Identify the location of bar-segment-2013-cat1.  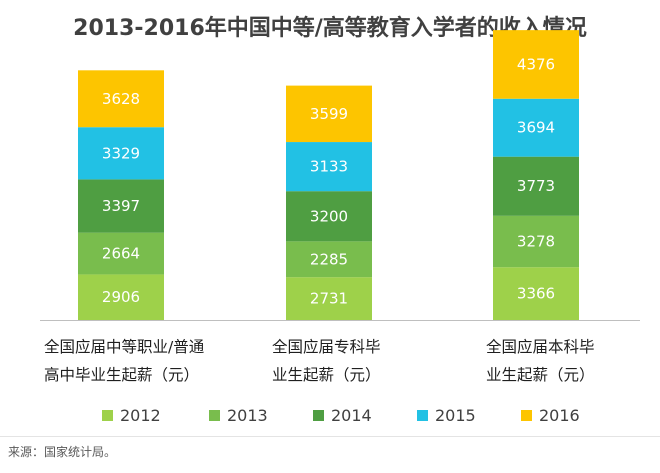
(329, 259).